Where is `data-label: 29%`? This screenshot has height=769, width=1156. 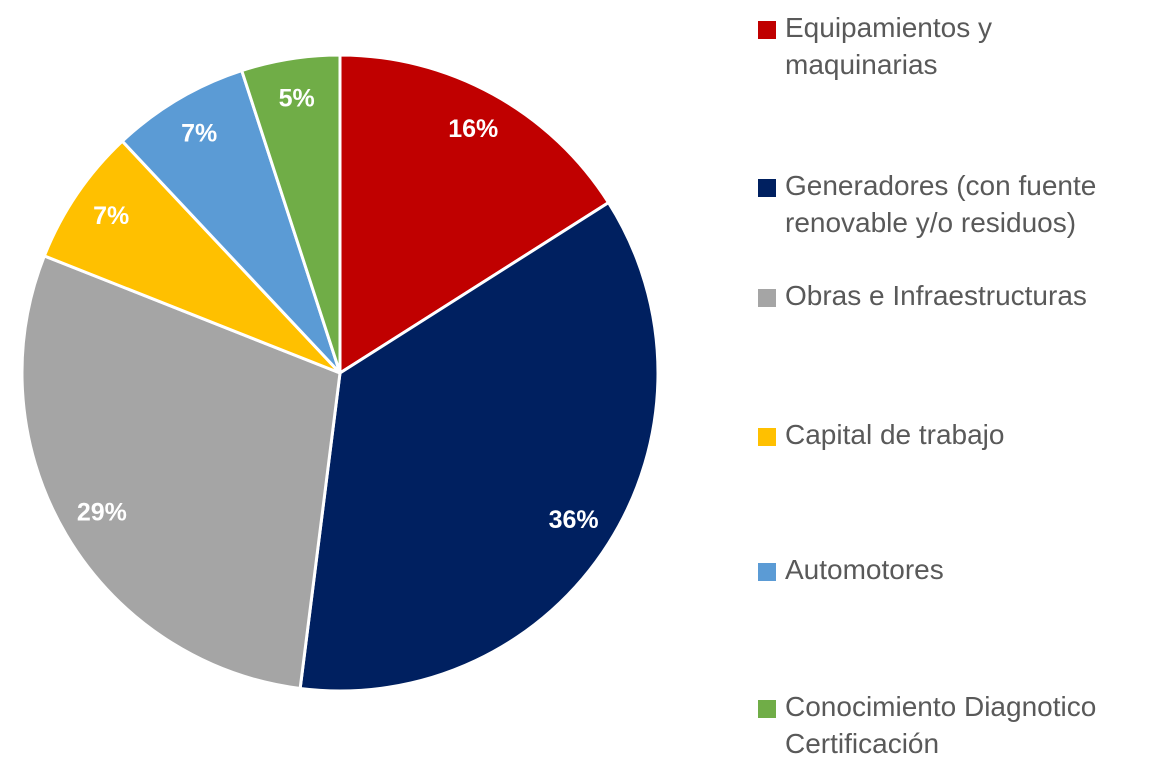 data-label: 29% is located at coordinates (102, 512).